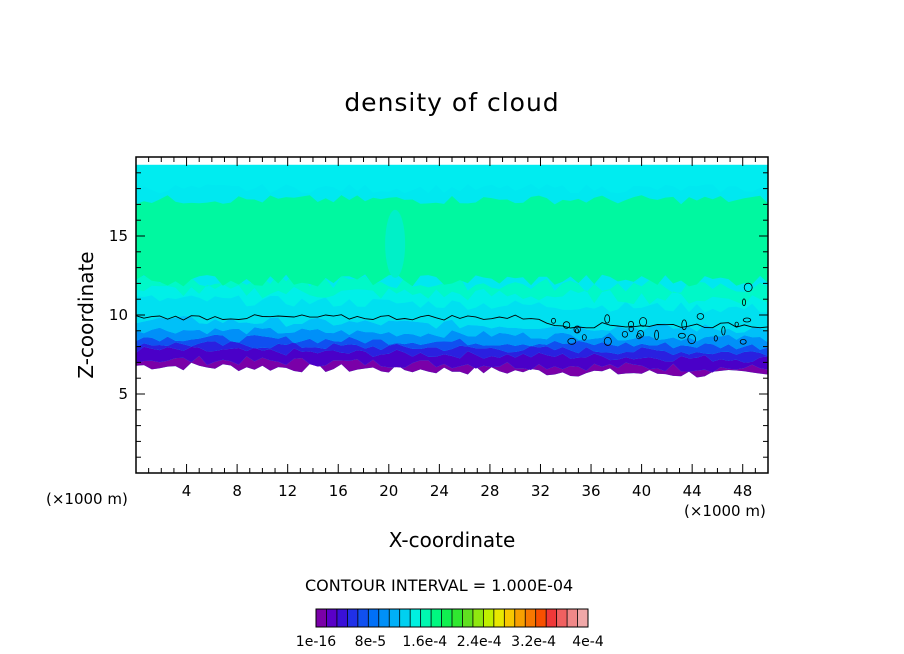 The width and height of the screenshot is (904, 654). Describe the element at coordinates (86, 315) in the screenshot. I see `y-axis-label: Z-coordinate` at that location.